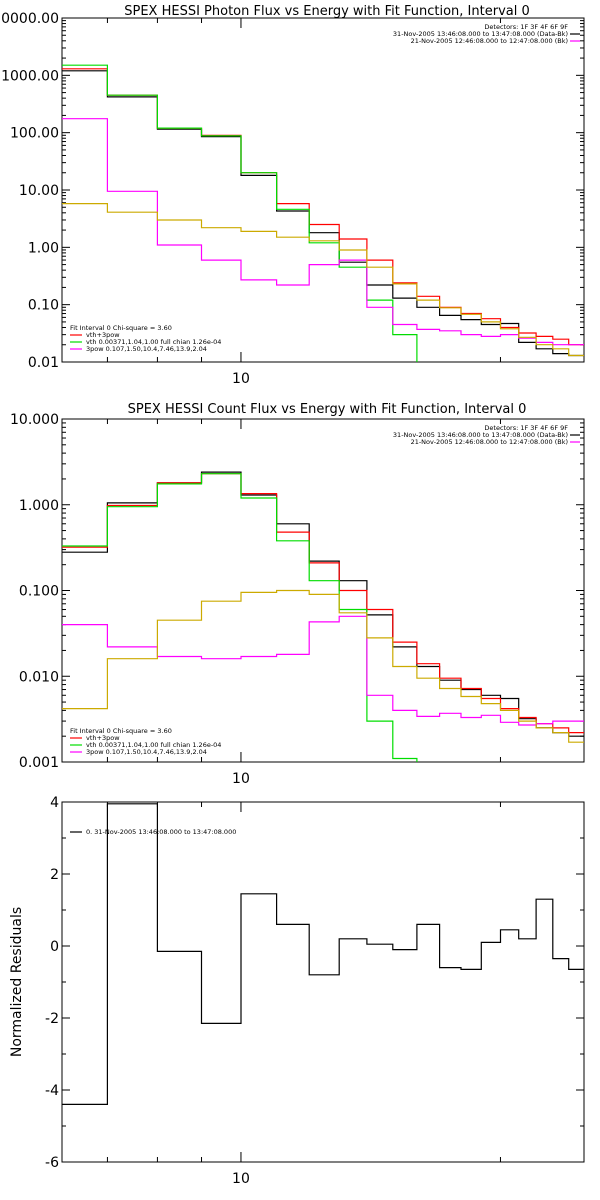 Image resolution: width=600 pixels, height=1200 pixels. I want to click on count-y-tick-label: 0.001, so click(39, 763).